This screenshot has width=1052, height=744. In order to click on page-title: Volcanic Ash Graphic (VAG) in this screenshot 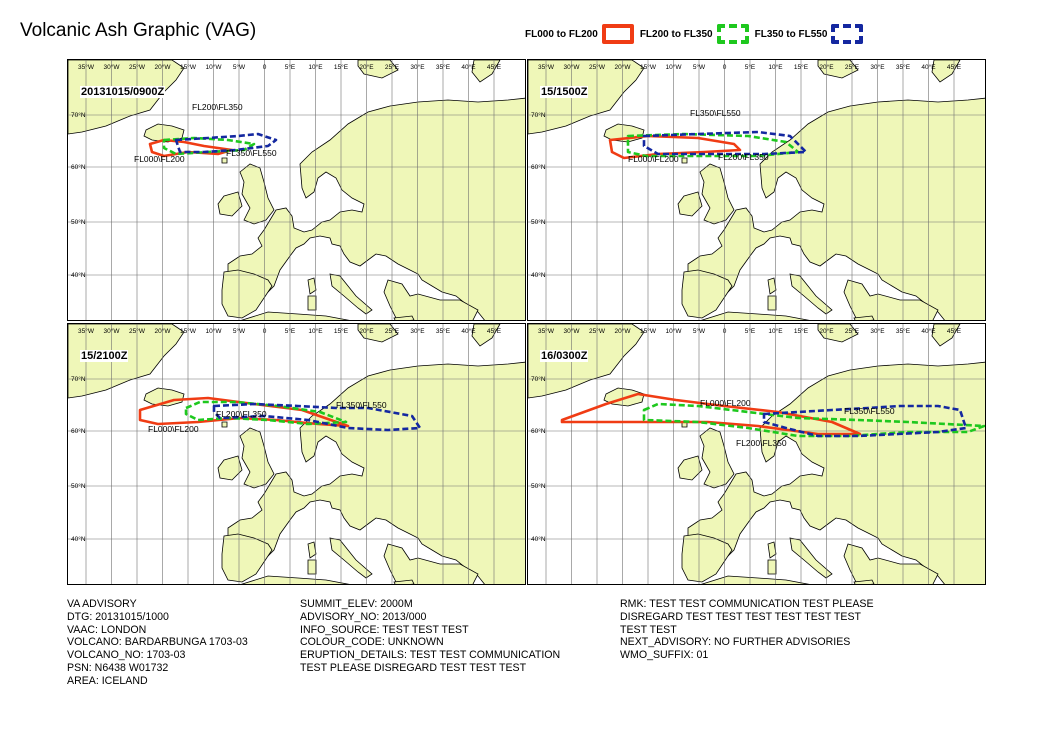, I will do `click(138, 30)`.